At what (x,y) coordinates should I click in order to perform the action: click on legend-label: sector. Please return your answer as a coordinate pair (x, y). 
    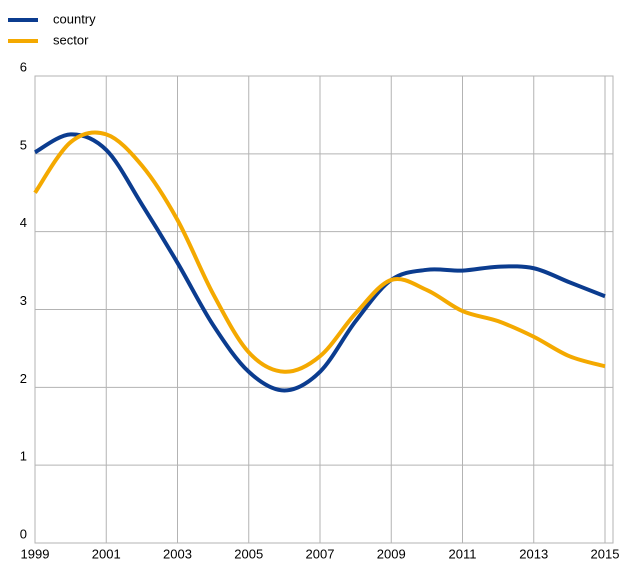
    Looking at the image, I should click on (71, 39).